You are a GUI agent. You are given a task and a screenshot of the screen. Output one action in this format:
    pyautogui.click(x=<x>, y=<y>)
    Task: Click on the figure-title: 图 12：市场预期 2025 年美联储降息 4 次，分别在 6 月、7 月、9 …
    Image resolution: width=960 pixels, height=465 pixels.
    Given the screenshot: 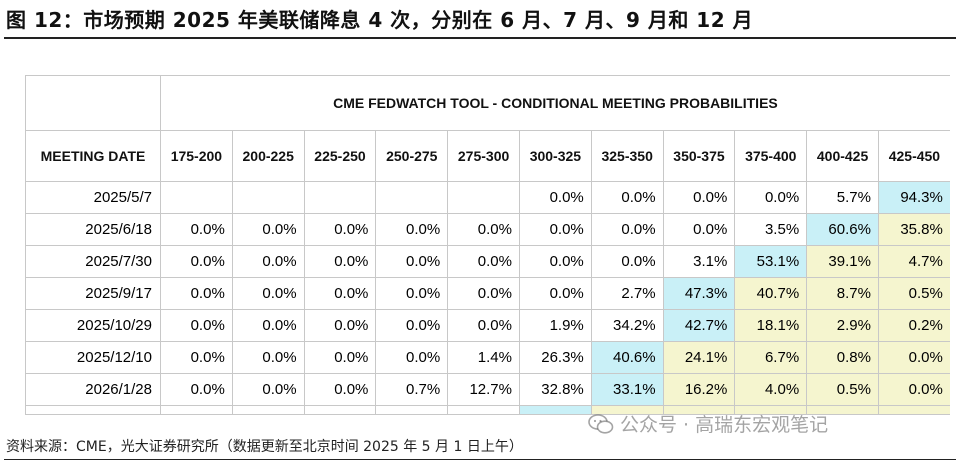 What is the action you would take?
    pyautogui.click(x=380, y=20)
    